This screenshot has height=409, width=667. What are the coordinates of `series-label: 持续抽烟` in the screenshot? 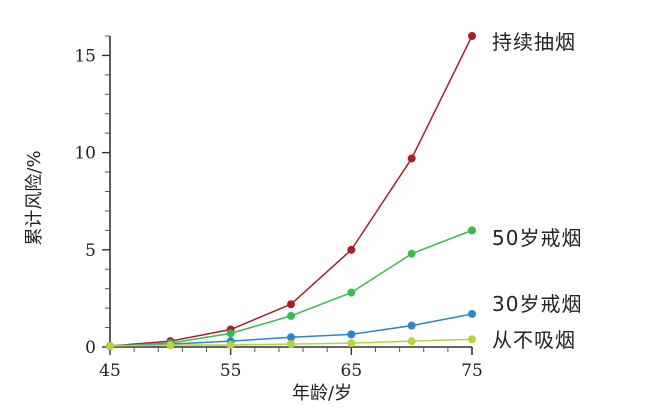 It's located at (534, 42).